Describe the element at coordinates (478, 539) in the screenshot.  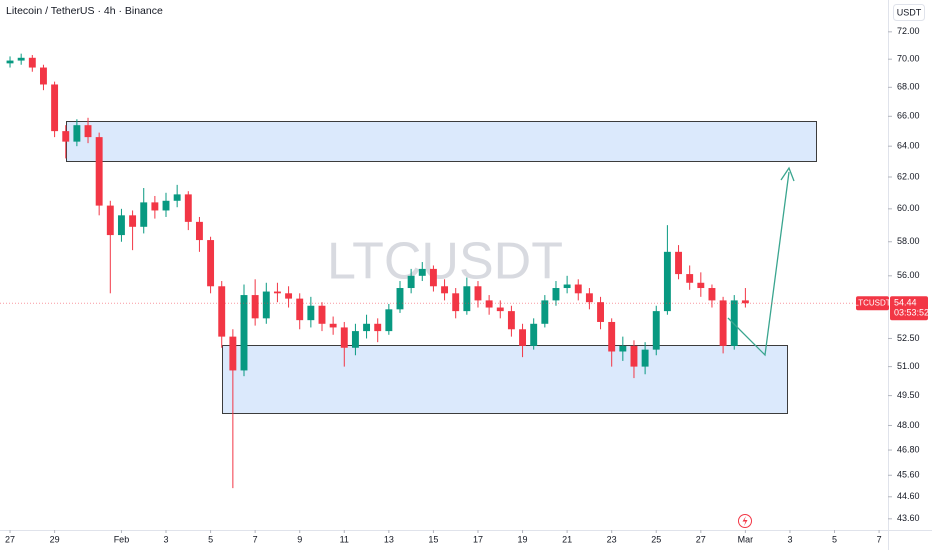
I see `x-tick-label: 17` at that location.